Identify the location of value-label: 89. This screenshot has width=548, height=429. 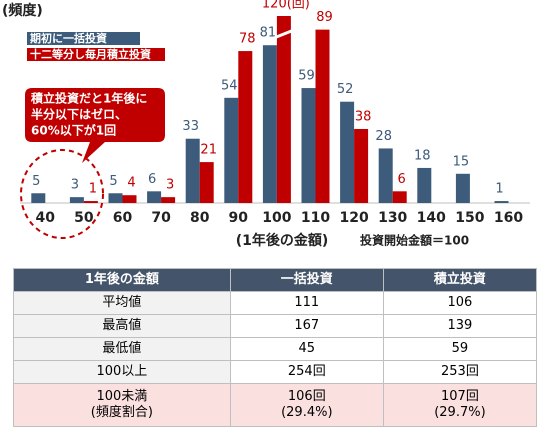
(324, 17).